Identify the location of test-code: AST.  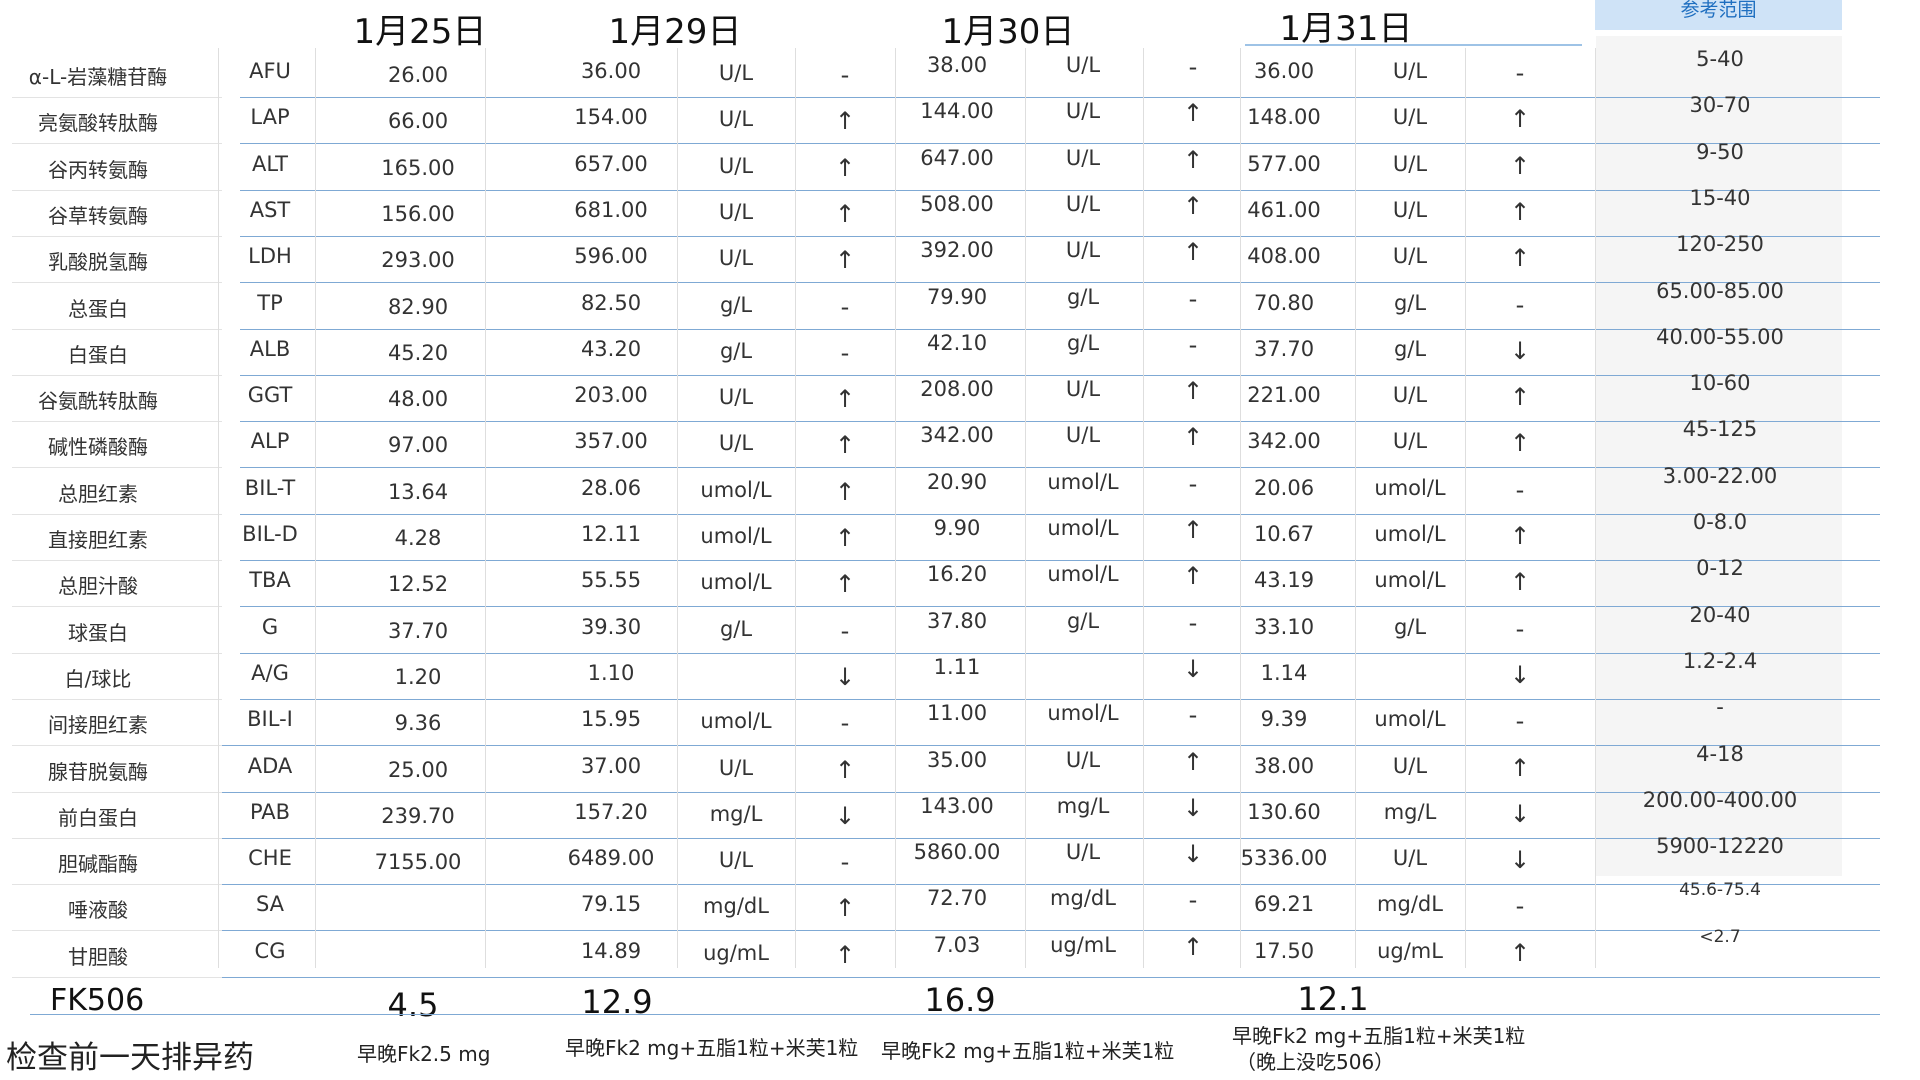
(270, 209).